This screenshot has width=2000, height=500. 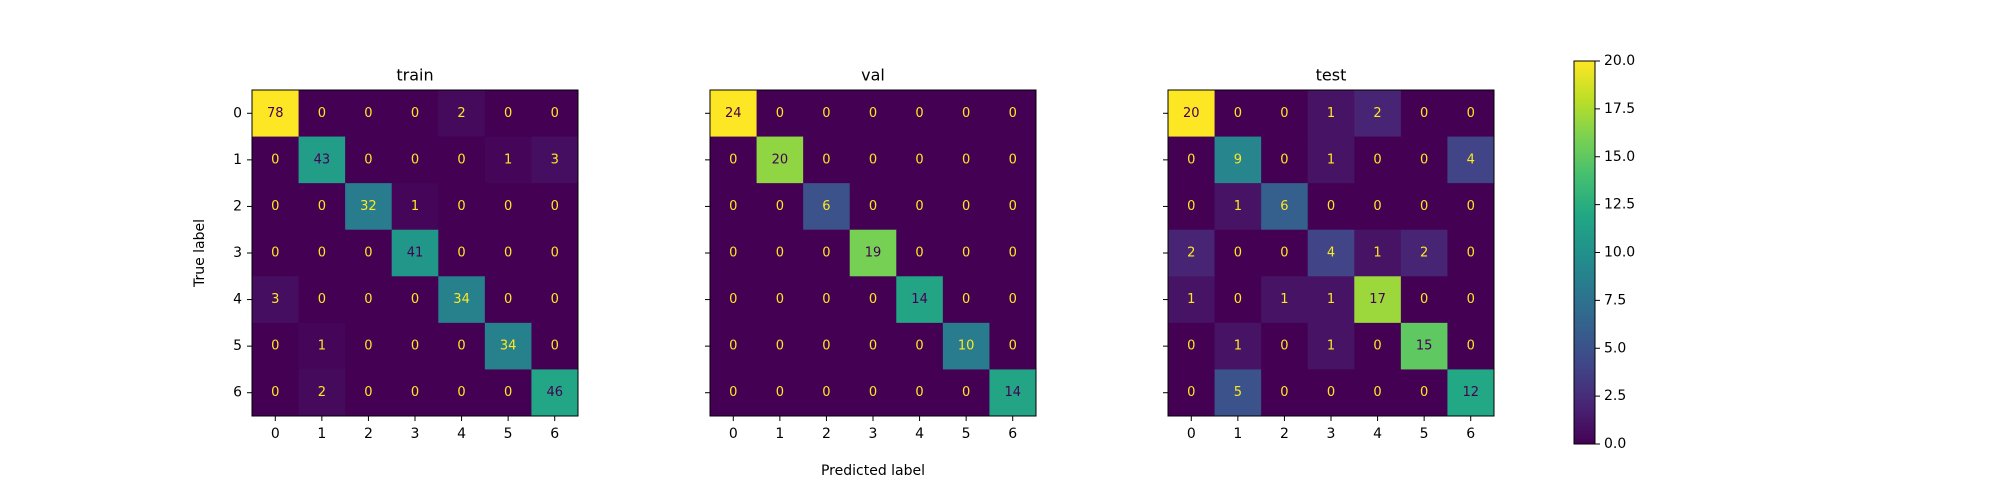 What do you see at coordinates (1012, 434) in the screenshot?
I see `x-tick-label: 6` at bounding box center [1012, 434].